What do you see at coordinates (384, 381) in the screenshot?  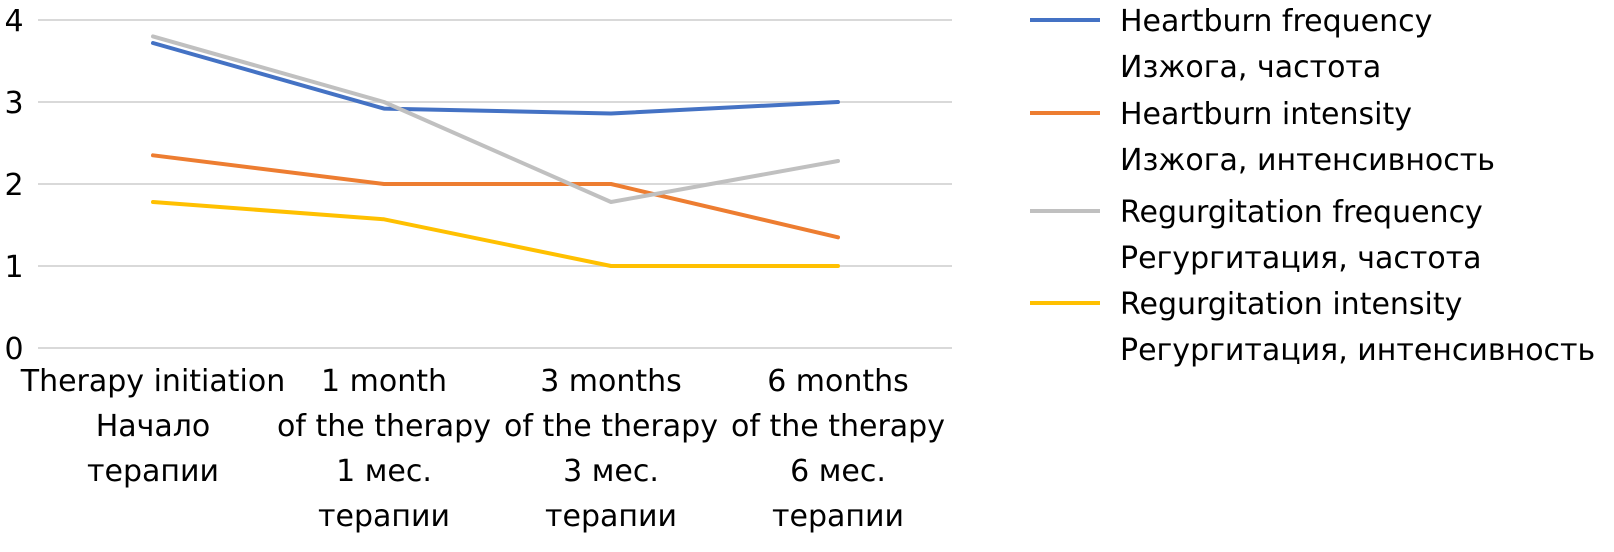 I see `x-tick-label-line: 1 month` at bounding box center [384, 381].